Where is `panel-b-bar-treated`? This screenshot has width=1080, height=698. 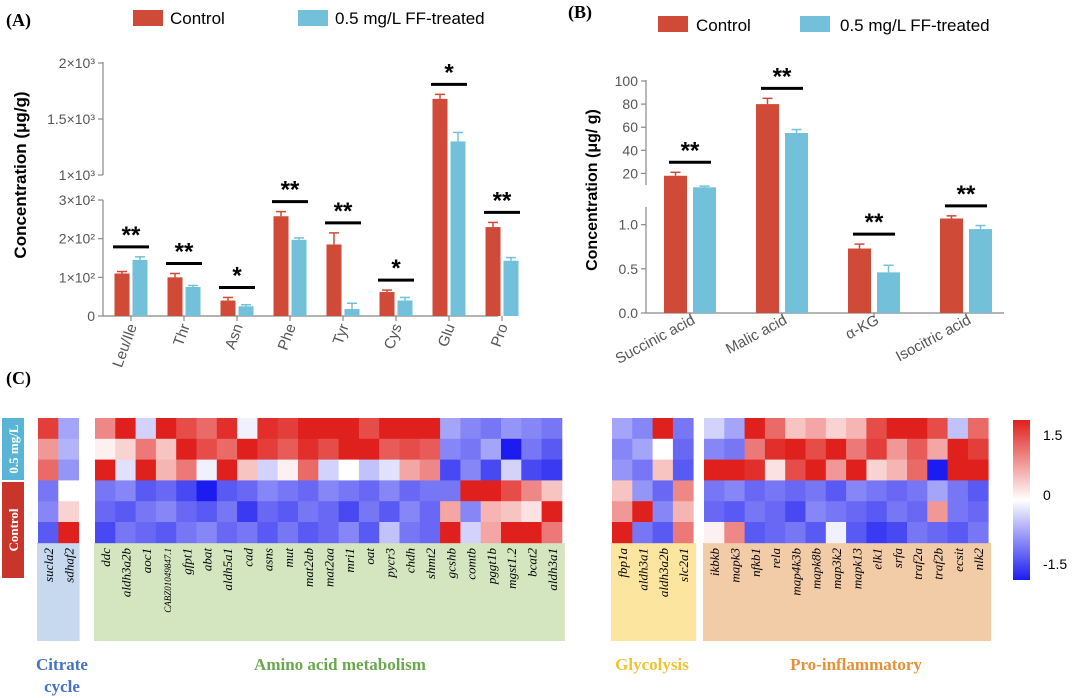
panel-b-bar-treated is located at coordinates (888, 292).